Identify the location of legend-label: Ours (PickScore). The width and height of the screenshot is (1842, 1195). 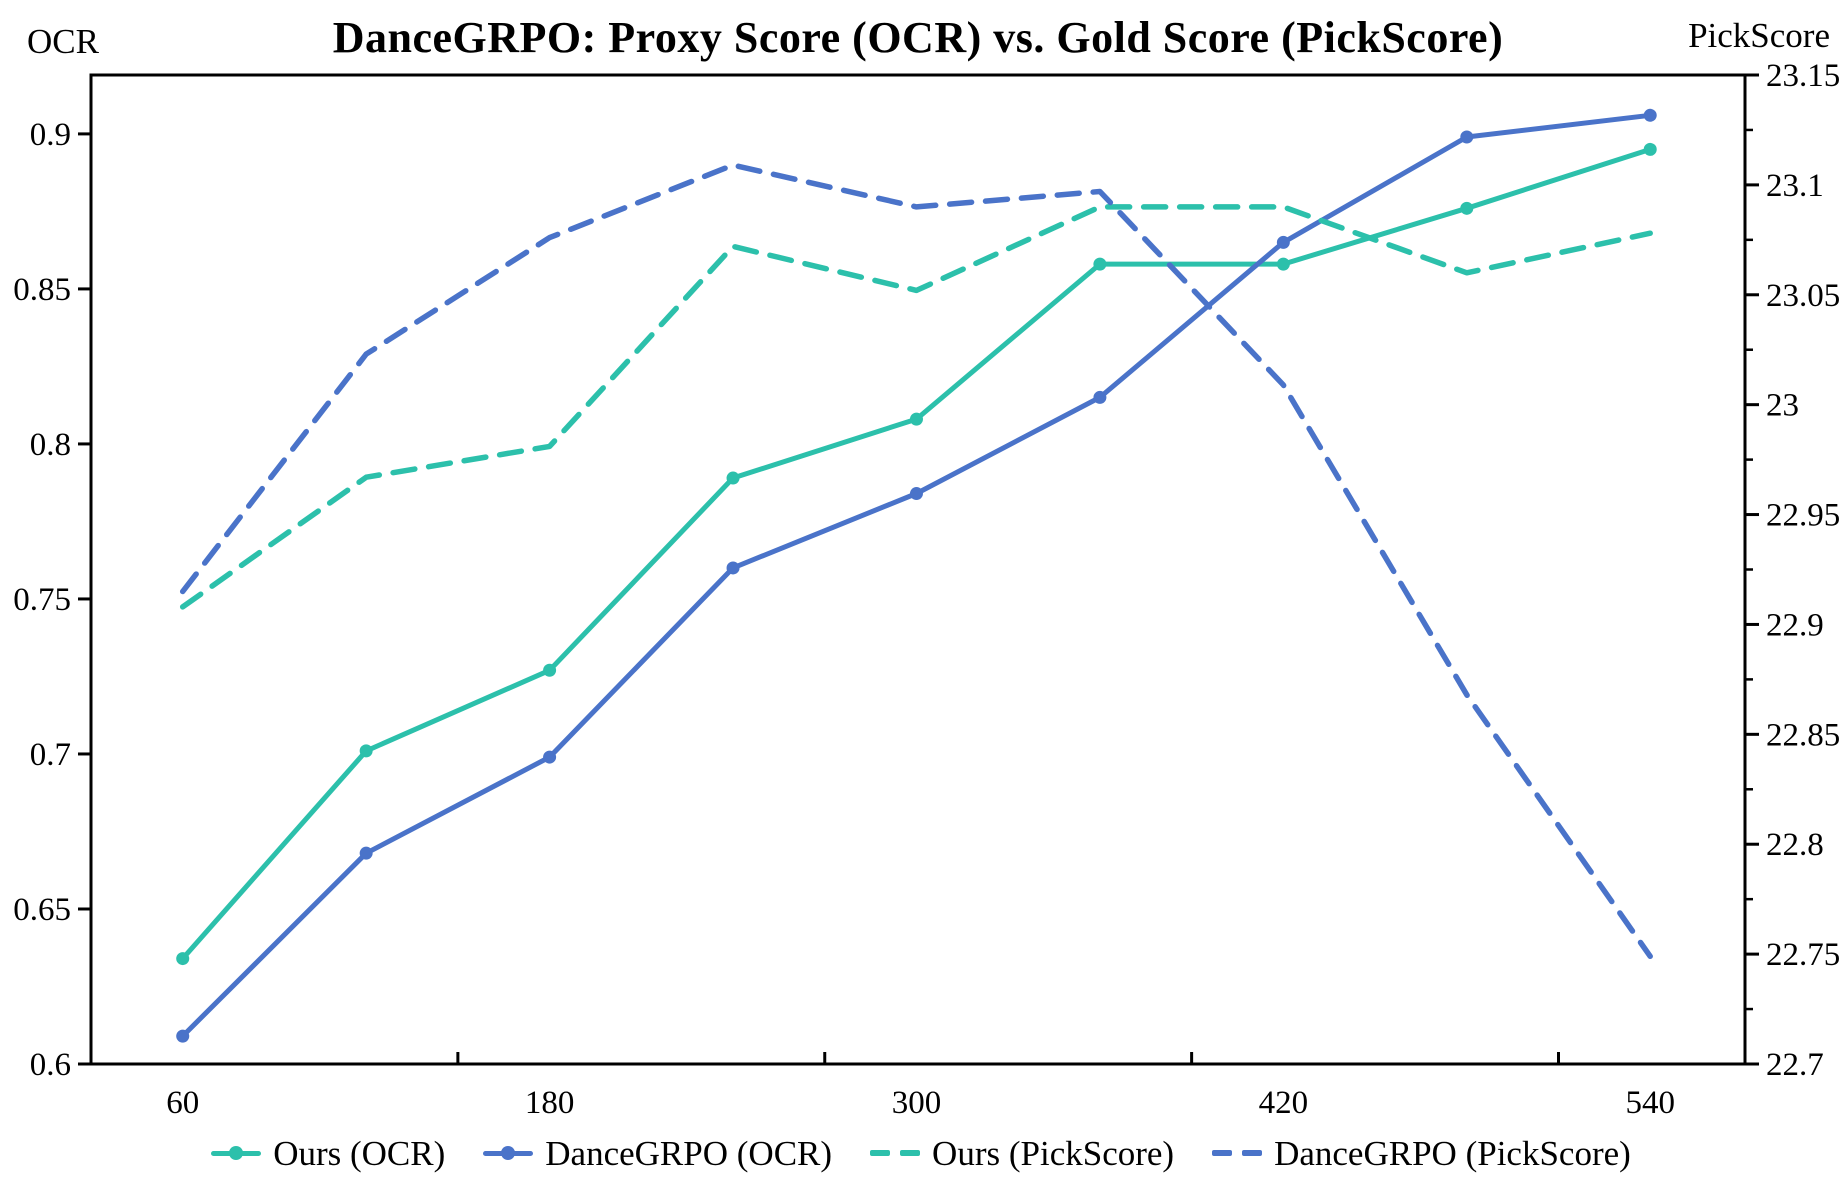
(1053, 1153).